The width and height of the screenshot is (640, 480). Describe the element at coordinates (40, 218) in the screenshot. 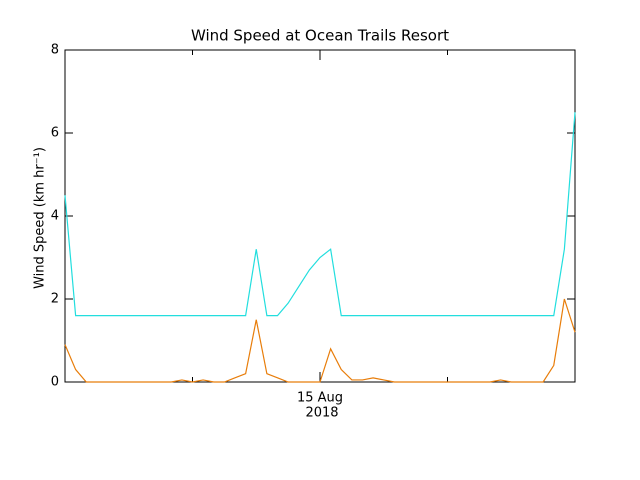

I see `y-axis-label: Wind Speed (km hr⁻¹)` at that location.